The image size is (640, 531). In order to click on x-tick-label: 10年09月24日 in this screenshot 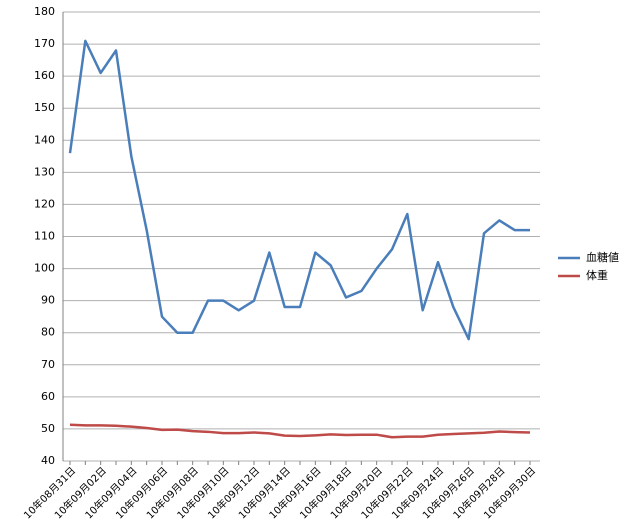, I will do `click(417, 492)`.